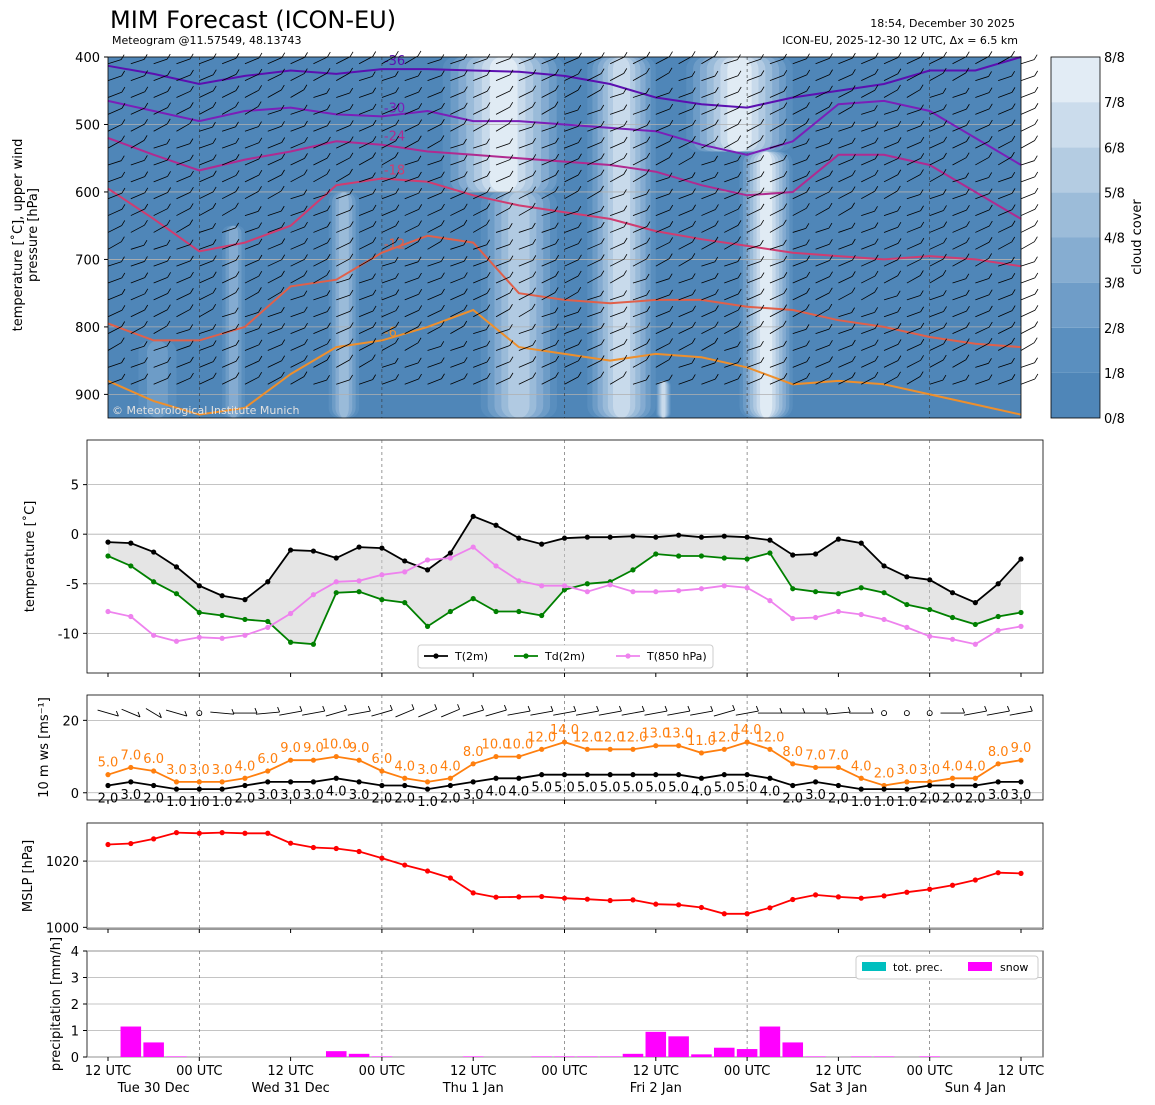 This screenshot has height=1105, width=1155. Describe the element at coordinates (815, 755) in the screenshot. I see `wind-value-label: 7.0` at that location.